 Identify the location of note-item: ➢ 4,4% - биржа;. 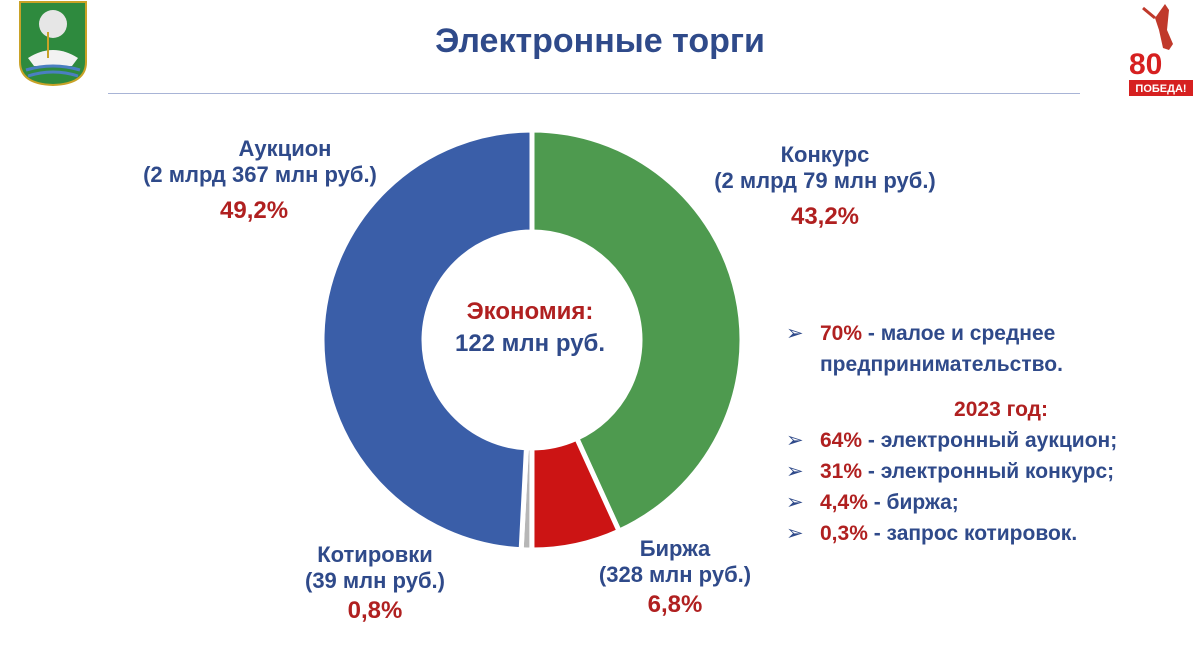
(986, 502).